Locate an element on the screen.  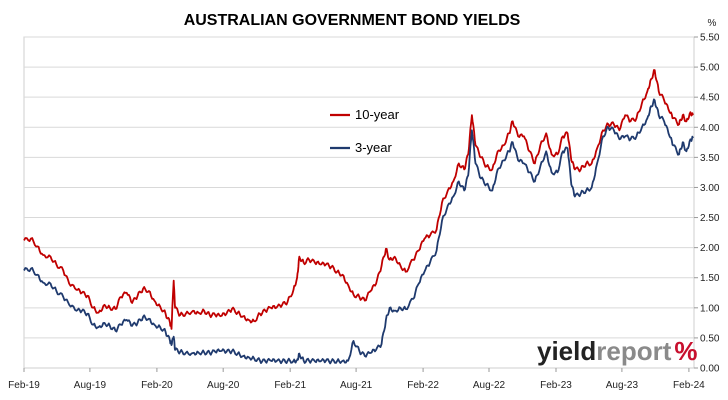
x-tick-label: Aug-22 is located at coordinates (489, 385).